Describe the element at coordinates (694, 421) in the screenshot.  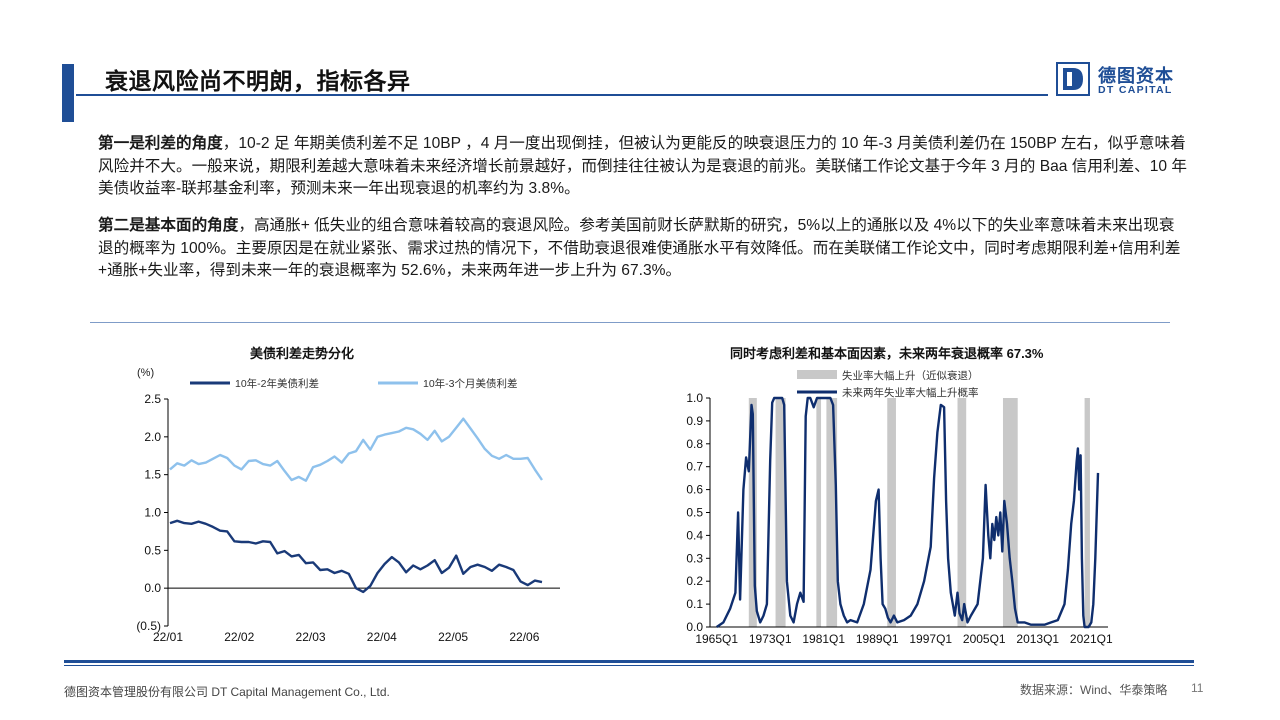
I see `y-tick-label: 0.9` at that location.